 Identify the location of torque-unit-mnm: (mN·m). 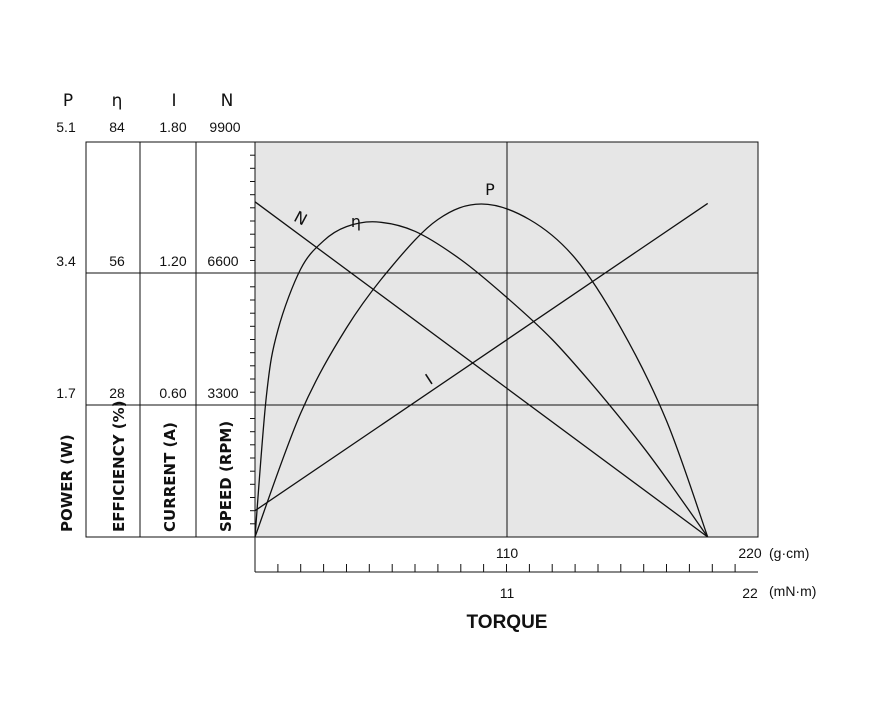
(792, 591).